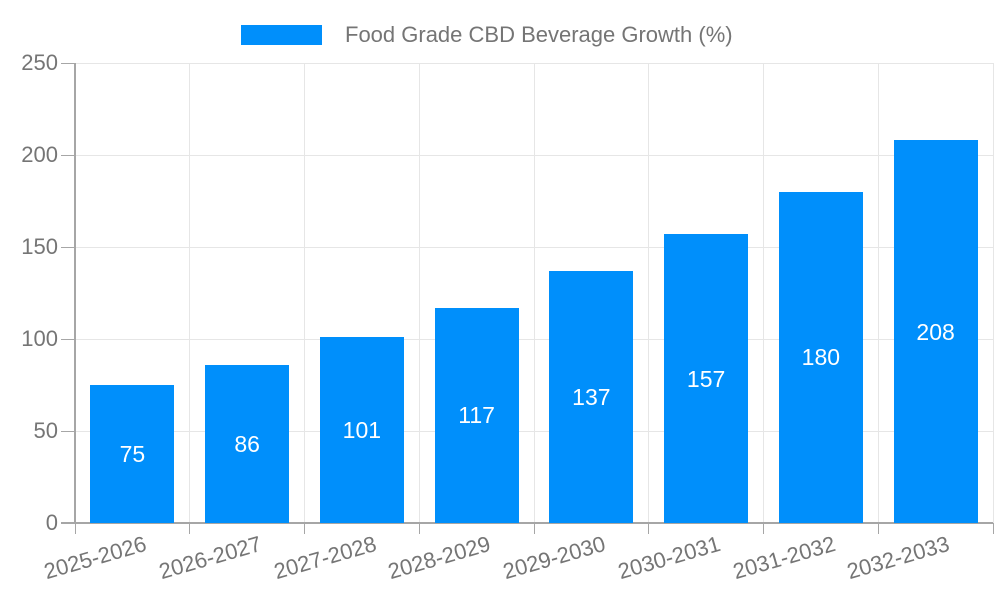  I want to click on bar-value-label: 117, so click(476, 415).